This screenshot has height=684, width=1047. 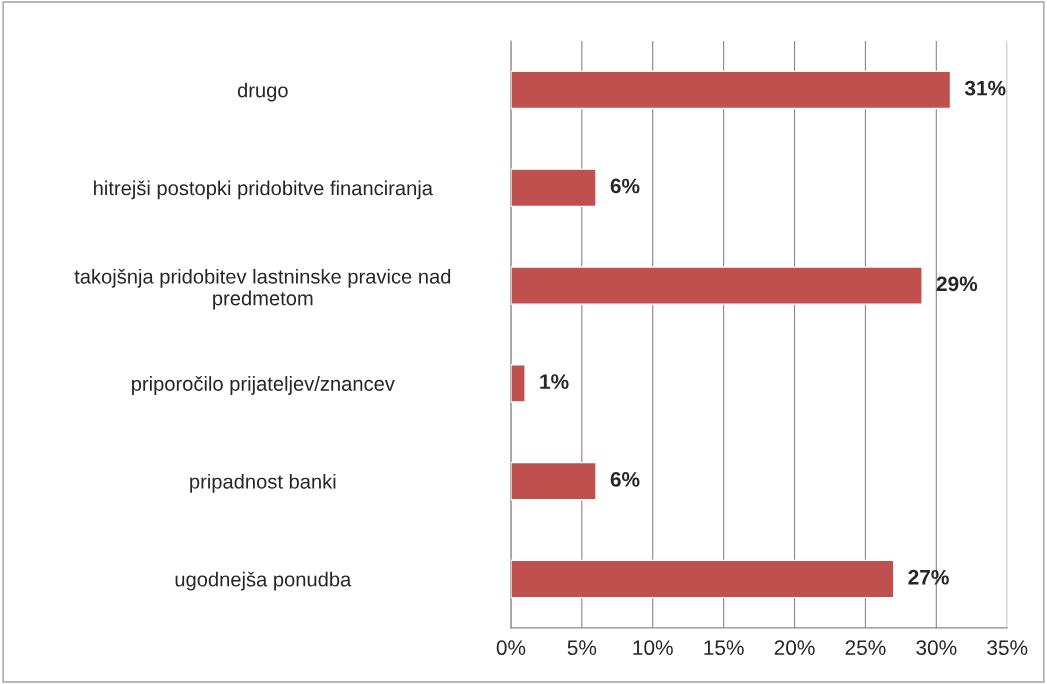 What do you see at coordinates (511, 648) in the screenshot?
I see `x-tick-label: 0%` at bounding box center [511, 648].